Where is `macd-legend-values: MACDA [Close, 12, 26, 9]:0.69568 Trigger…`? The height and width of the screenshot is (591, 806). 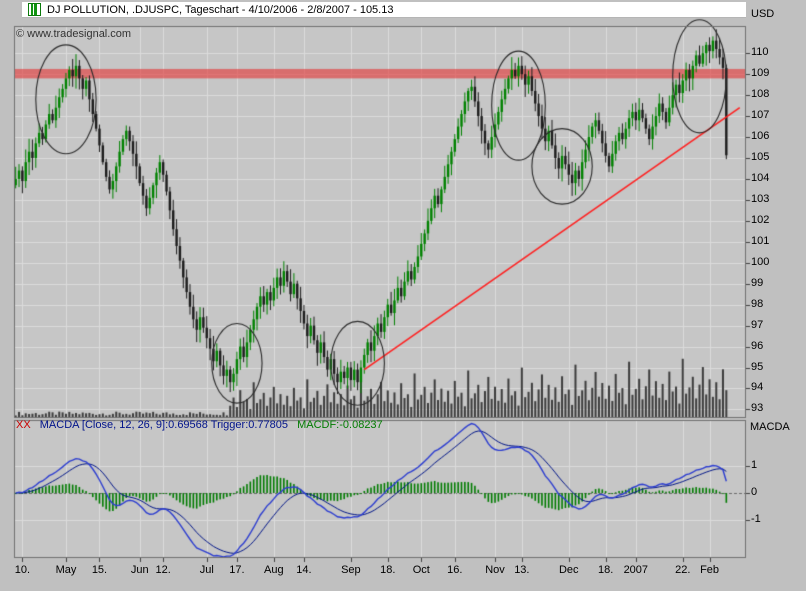 macd-legend-values: MACDA [Close, 12, 26, 9]:0.69568 Trigger… is located at coordinates (164, 425).